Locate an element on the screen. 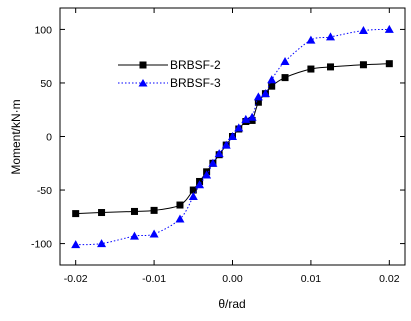 The height and width of the screenshot is (321, 411). y-axis-title: Moment/kN·m is located at coordinates (16, 136).